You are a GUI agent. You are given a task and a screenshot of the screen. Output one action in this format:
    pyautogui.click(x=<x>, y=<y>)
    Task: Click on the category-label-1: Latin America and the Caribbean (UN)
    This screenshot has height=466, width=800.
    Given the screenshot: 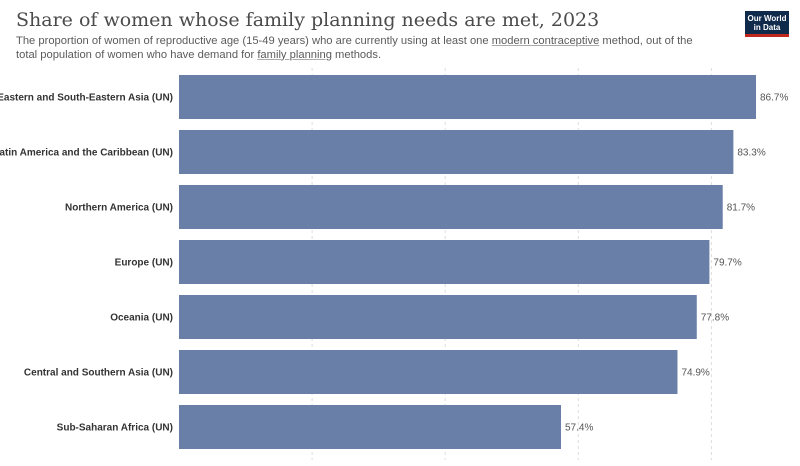 What is the action you would take?
    pyautogui.click(x=86, y=153)
    